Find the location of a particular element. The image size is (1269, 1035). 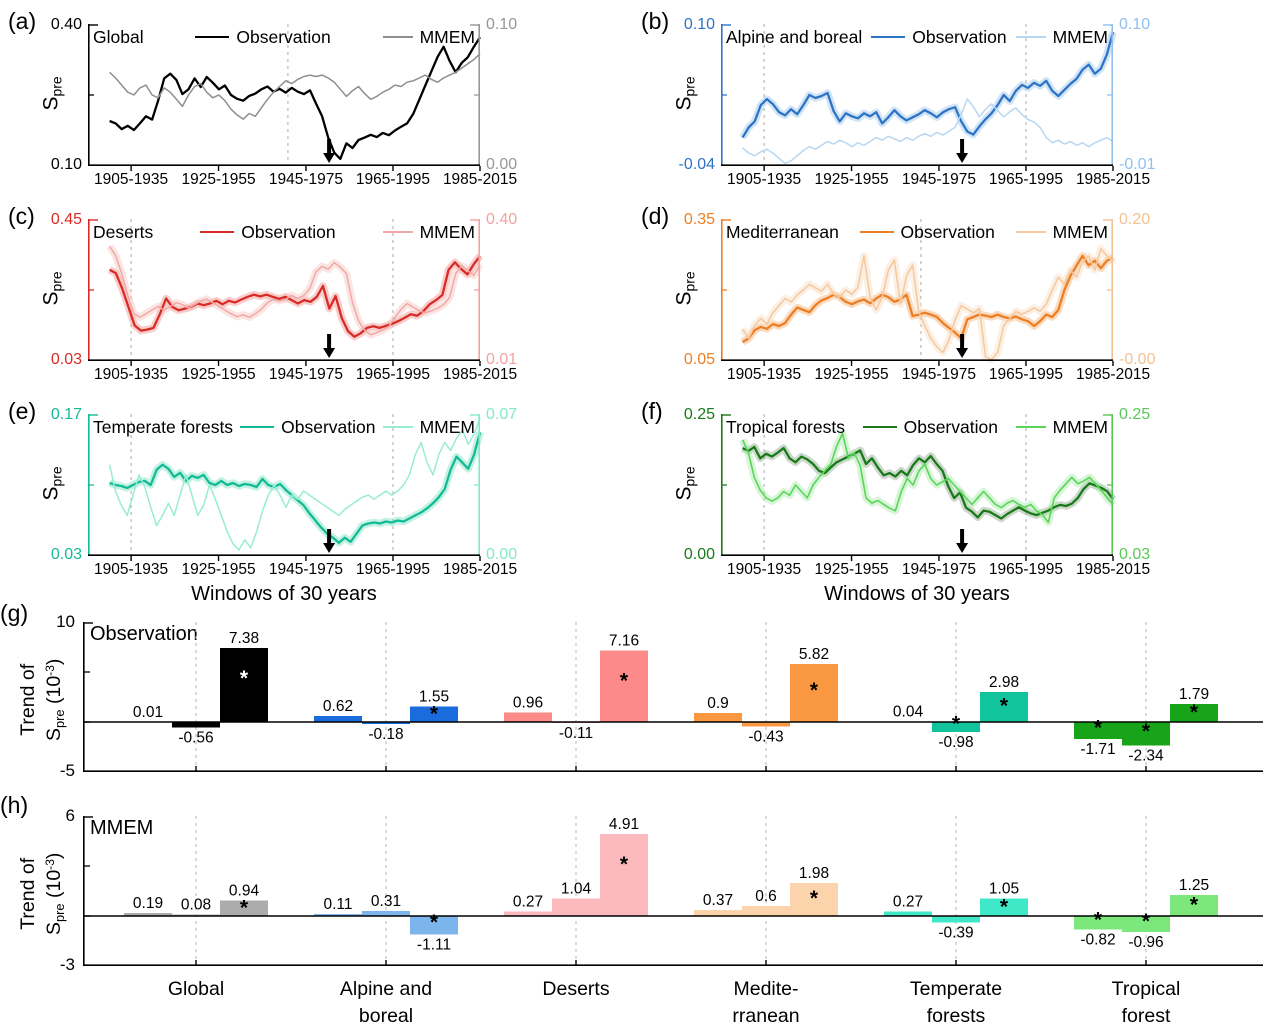

significance-arrow-head is located at coordinates (329, 353).